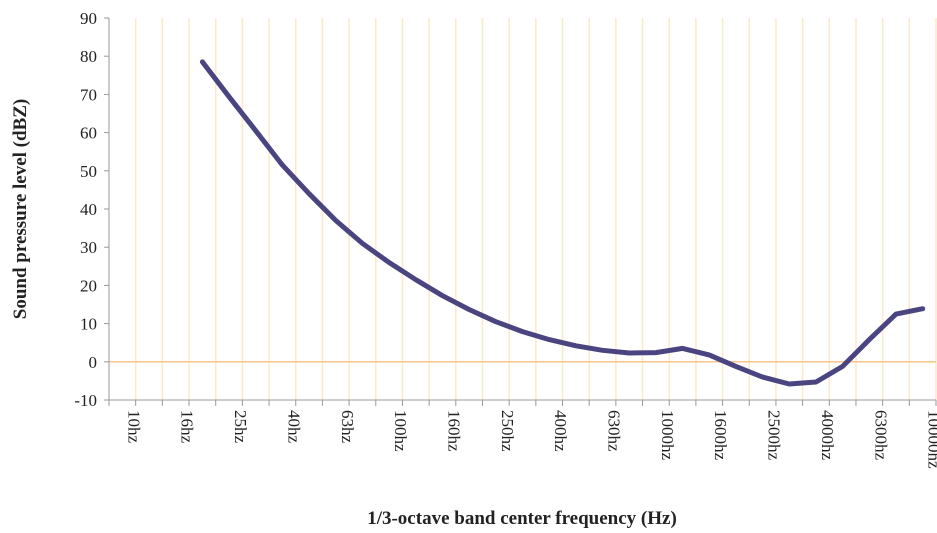 This screenshot has width=937, height=533. What do you see at coordinates (93, 362) in the screenshot?
I see `y-tick-label: 0` at bounding box center [93, 362].